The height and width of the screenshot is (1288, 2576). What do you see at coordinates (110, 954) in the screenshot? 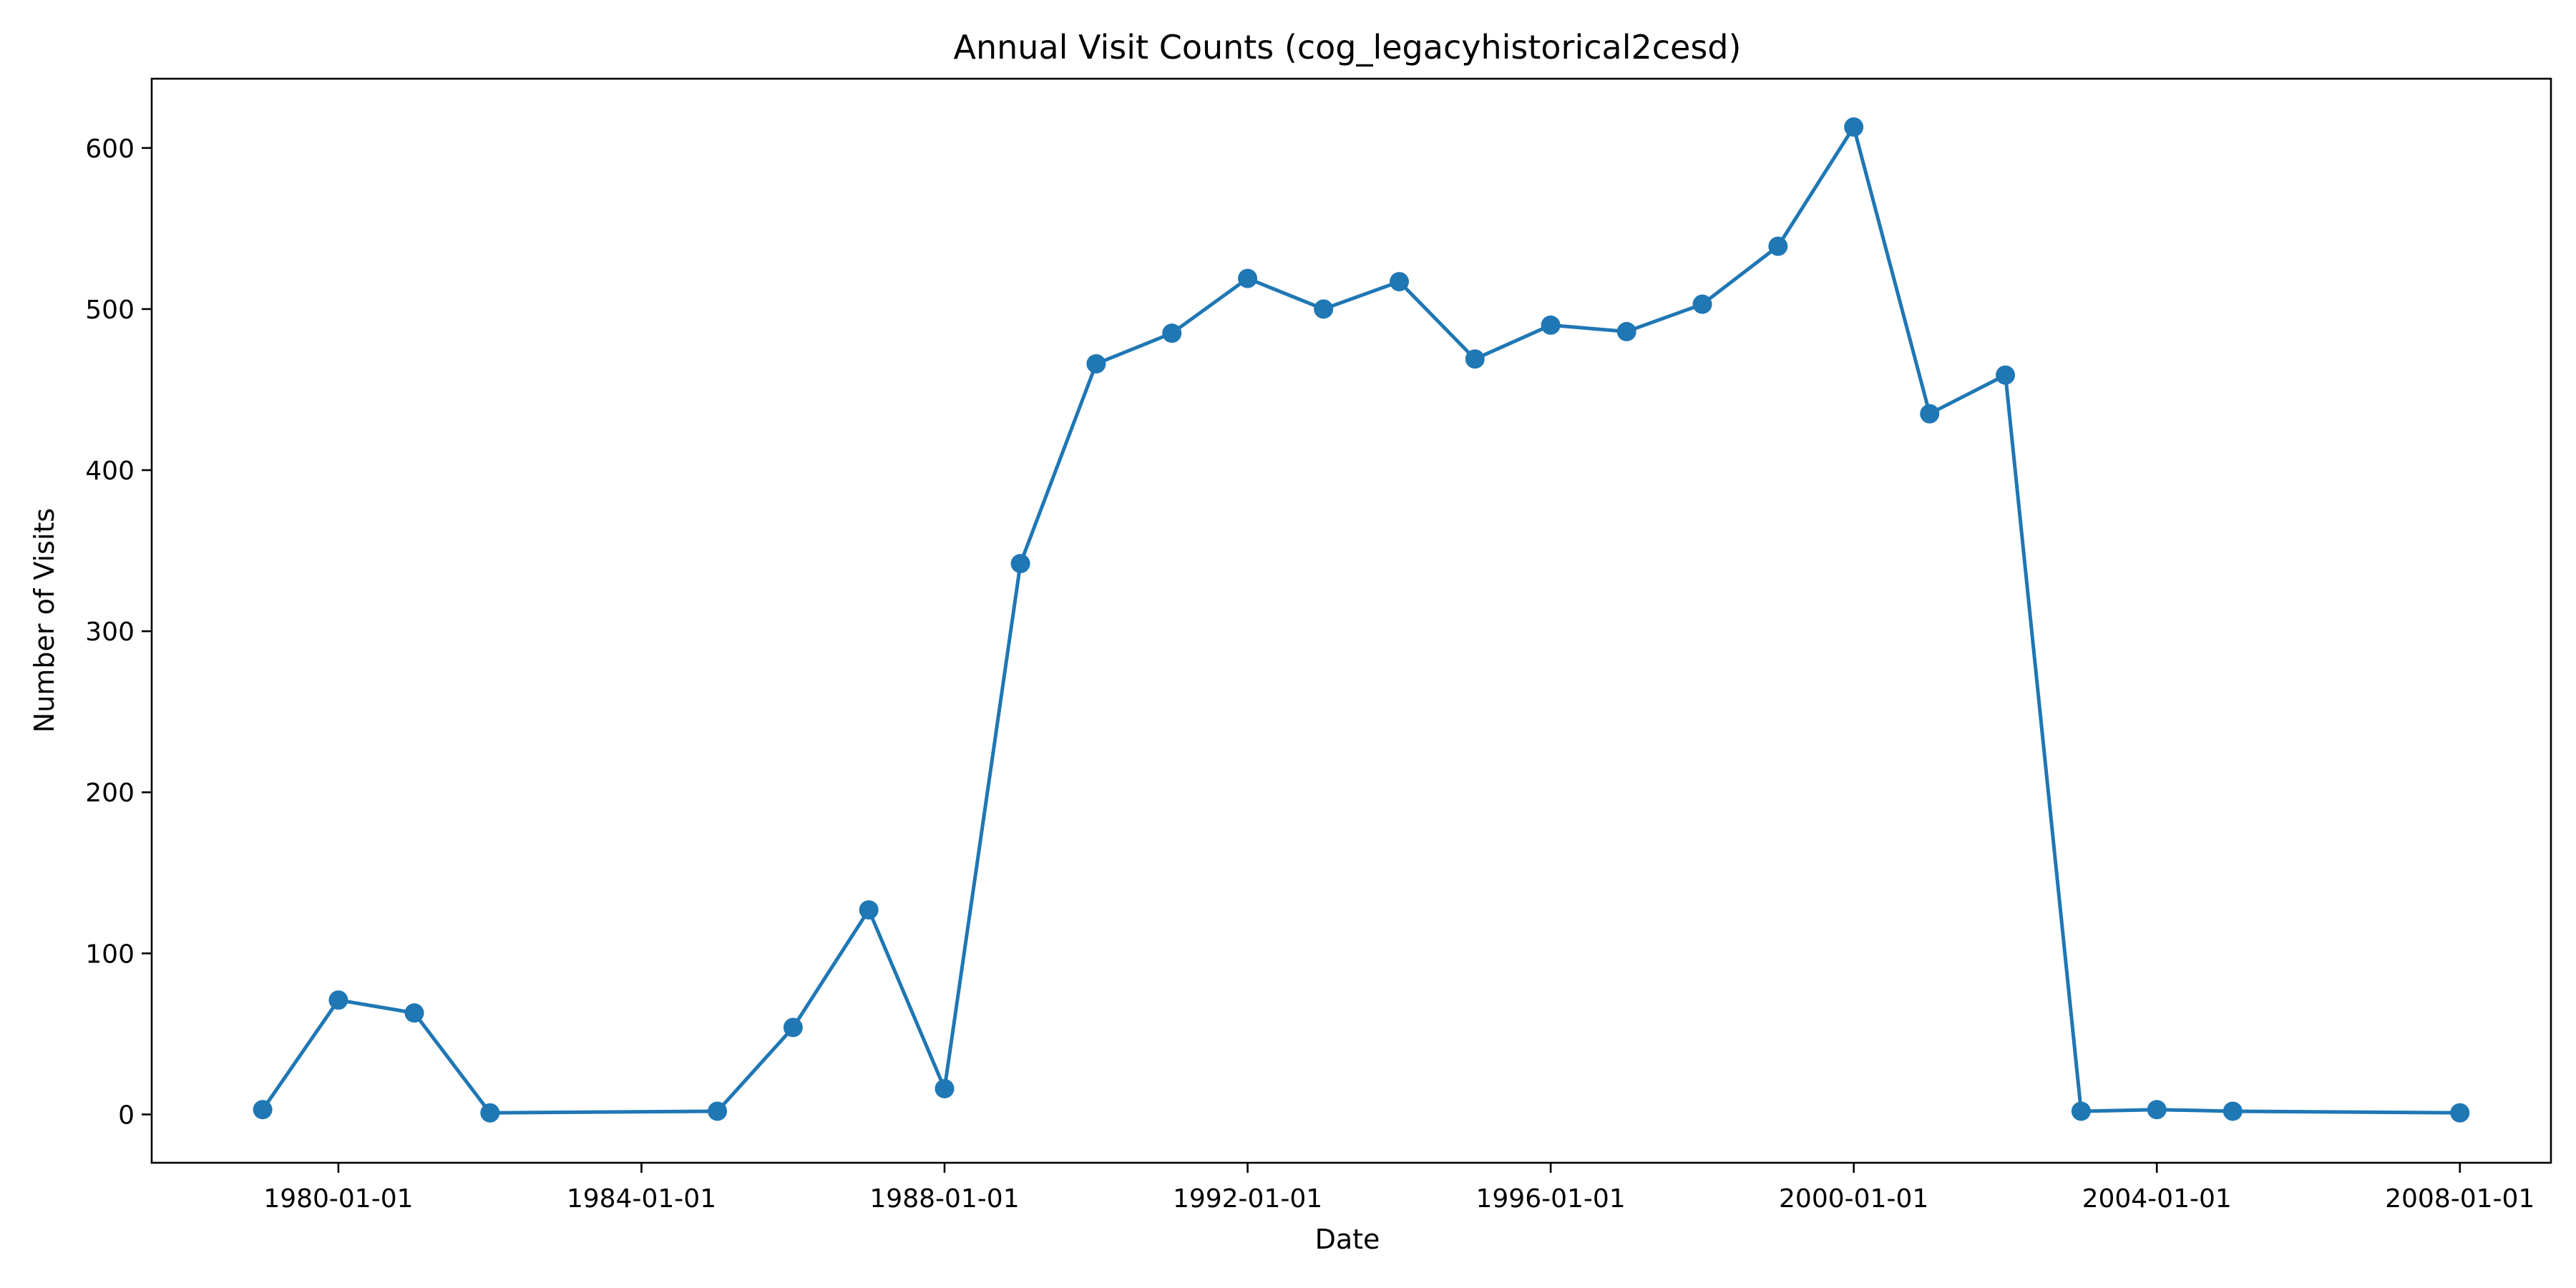
I see `y-tick-label: 100` at bounding box center [110, 954].